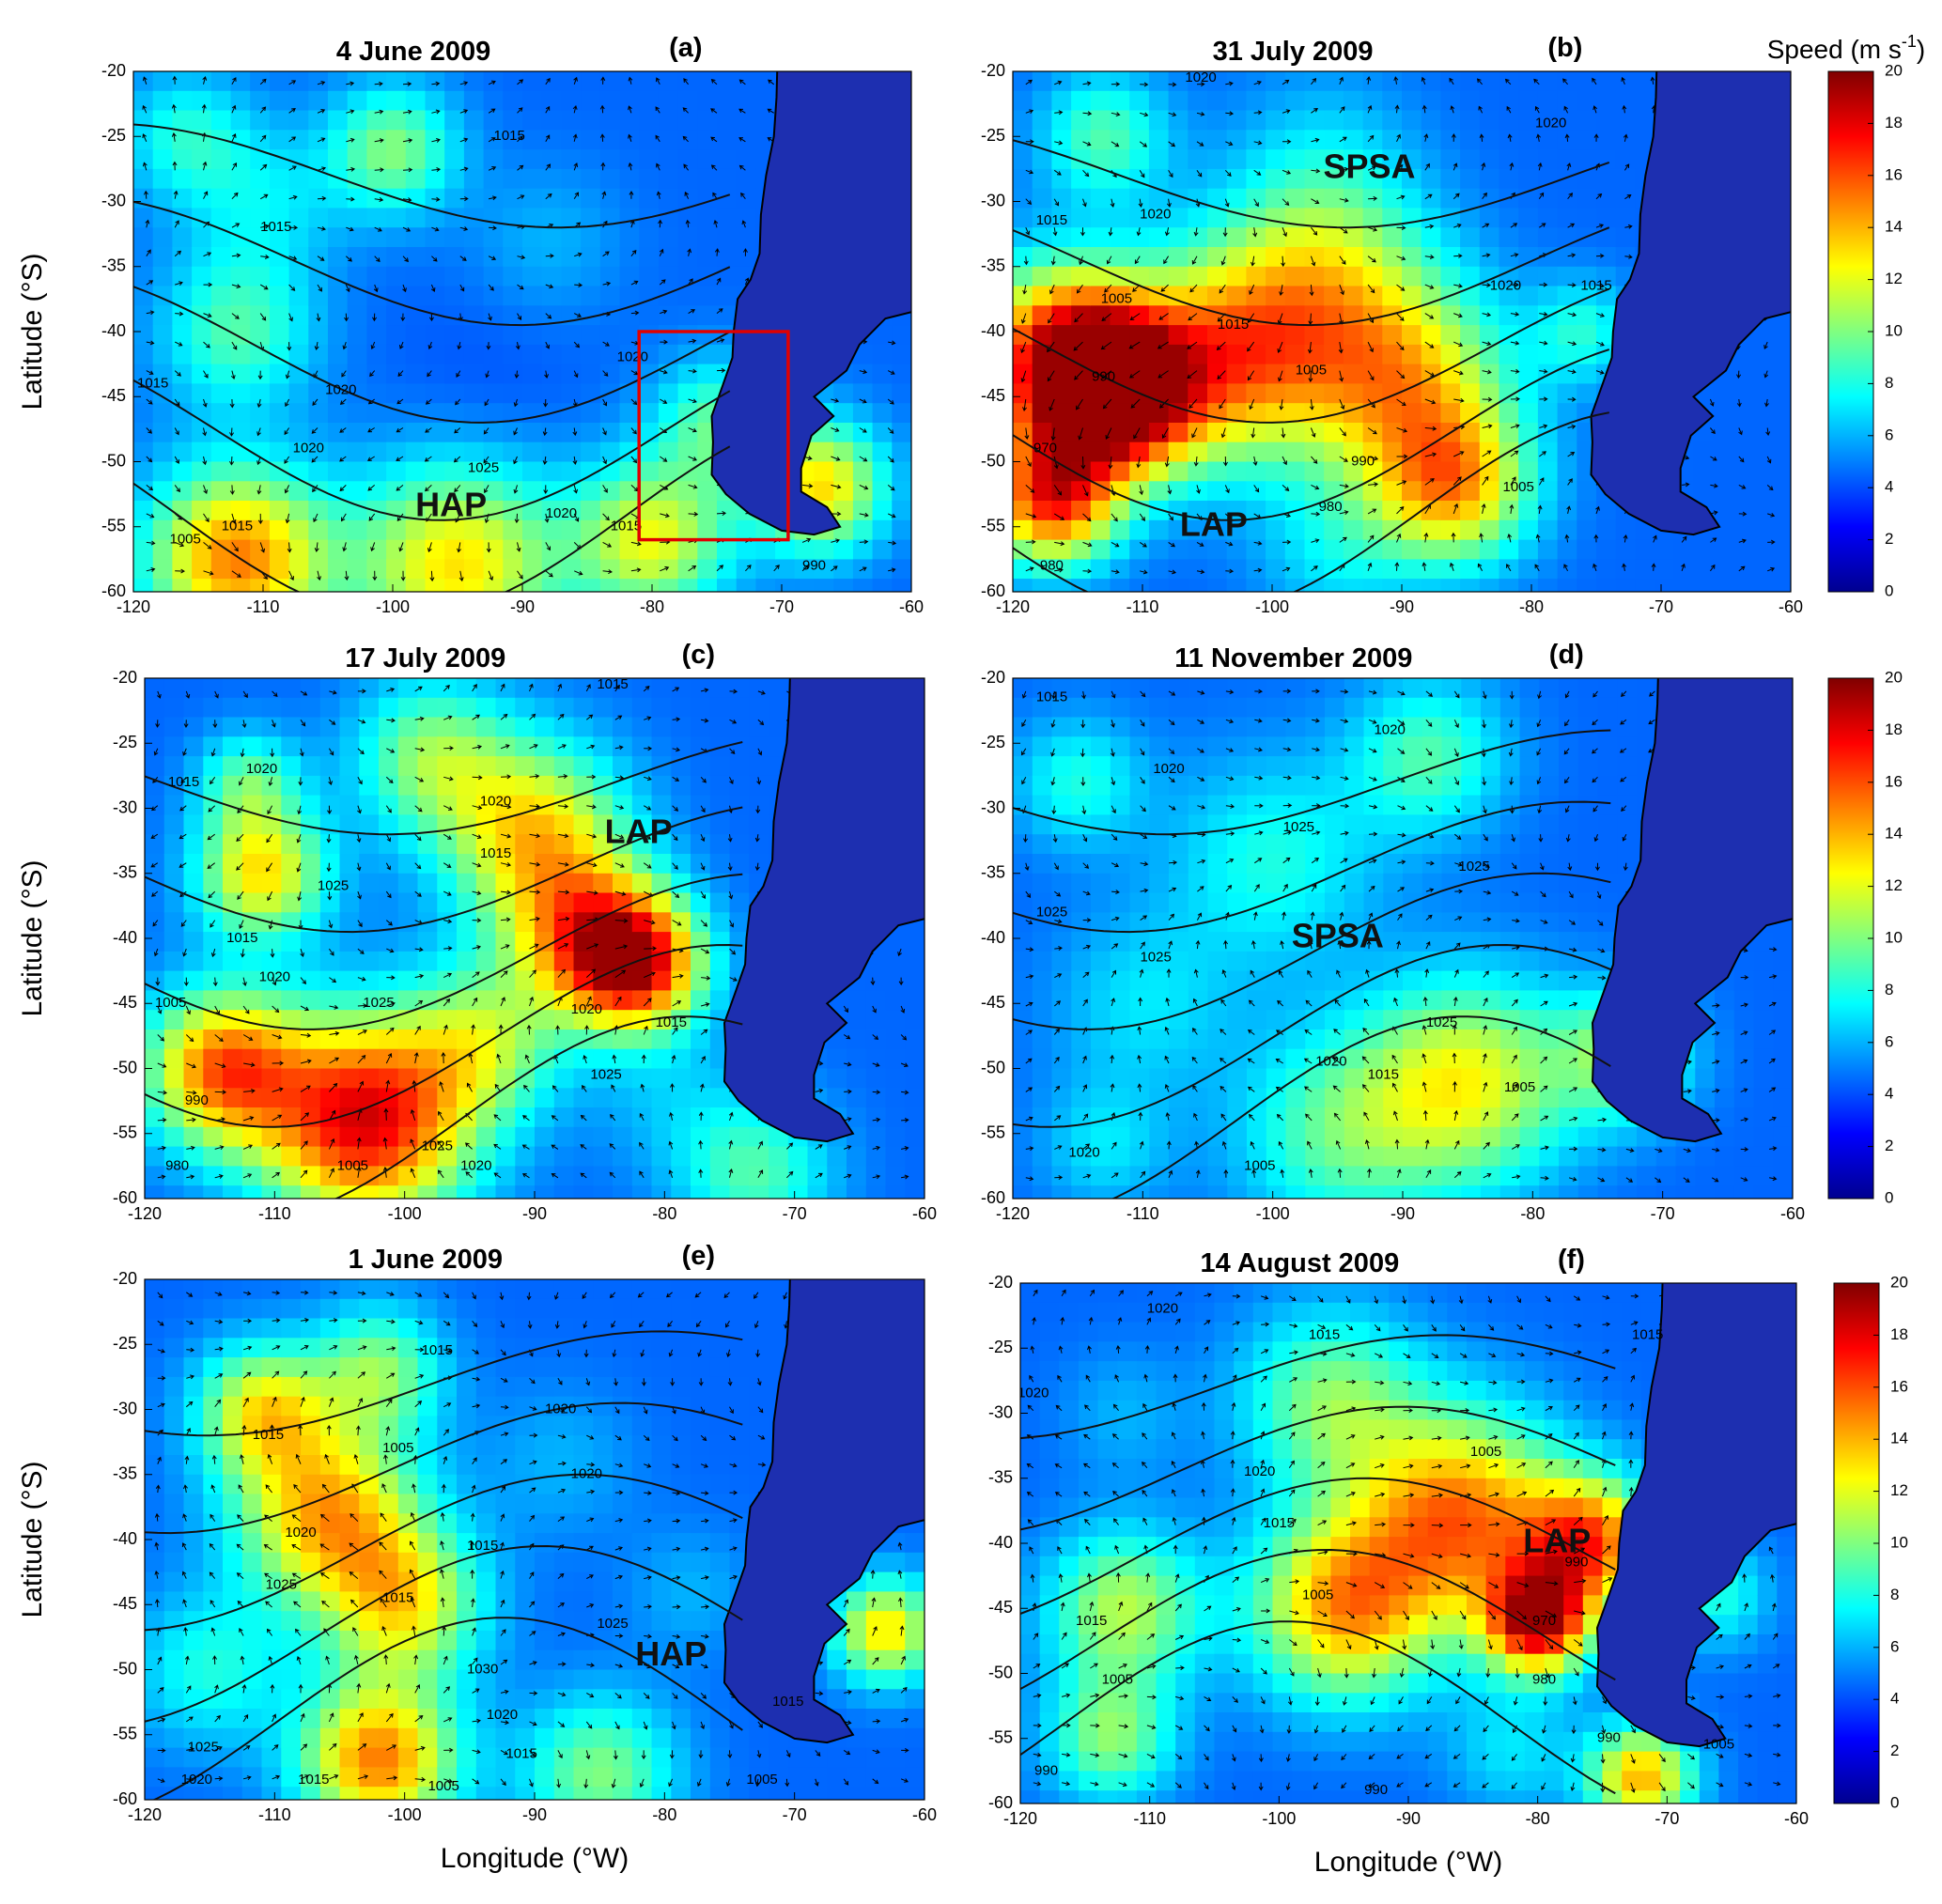  I want to click on isobar-label: 990, so click(1363, 461).